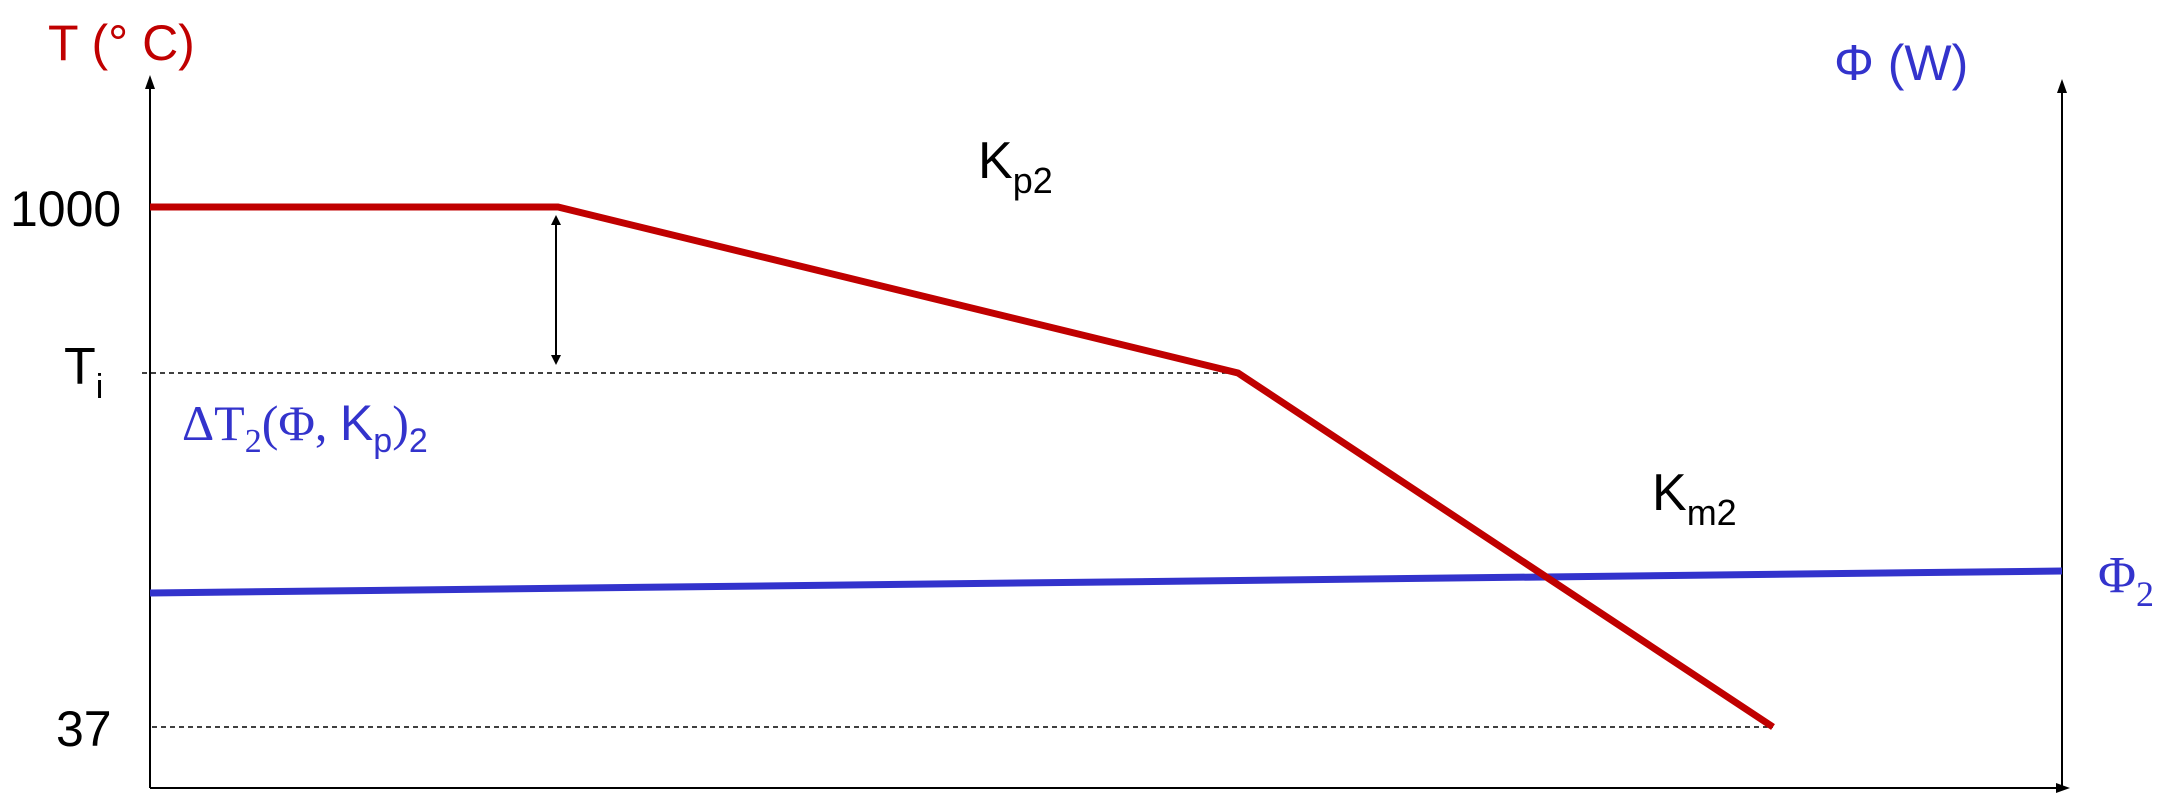 This screenshot has height=795, width=2178. Describe the element at coordinates (83, 372) in the screenshot. I see `tick-label-ti: Ti` at that location.